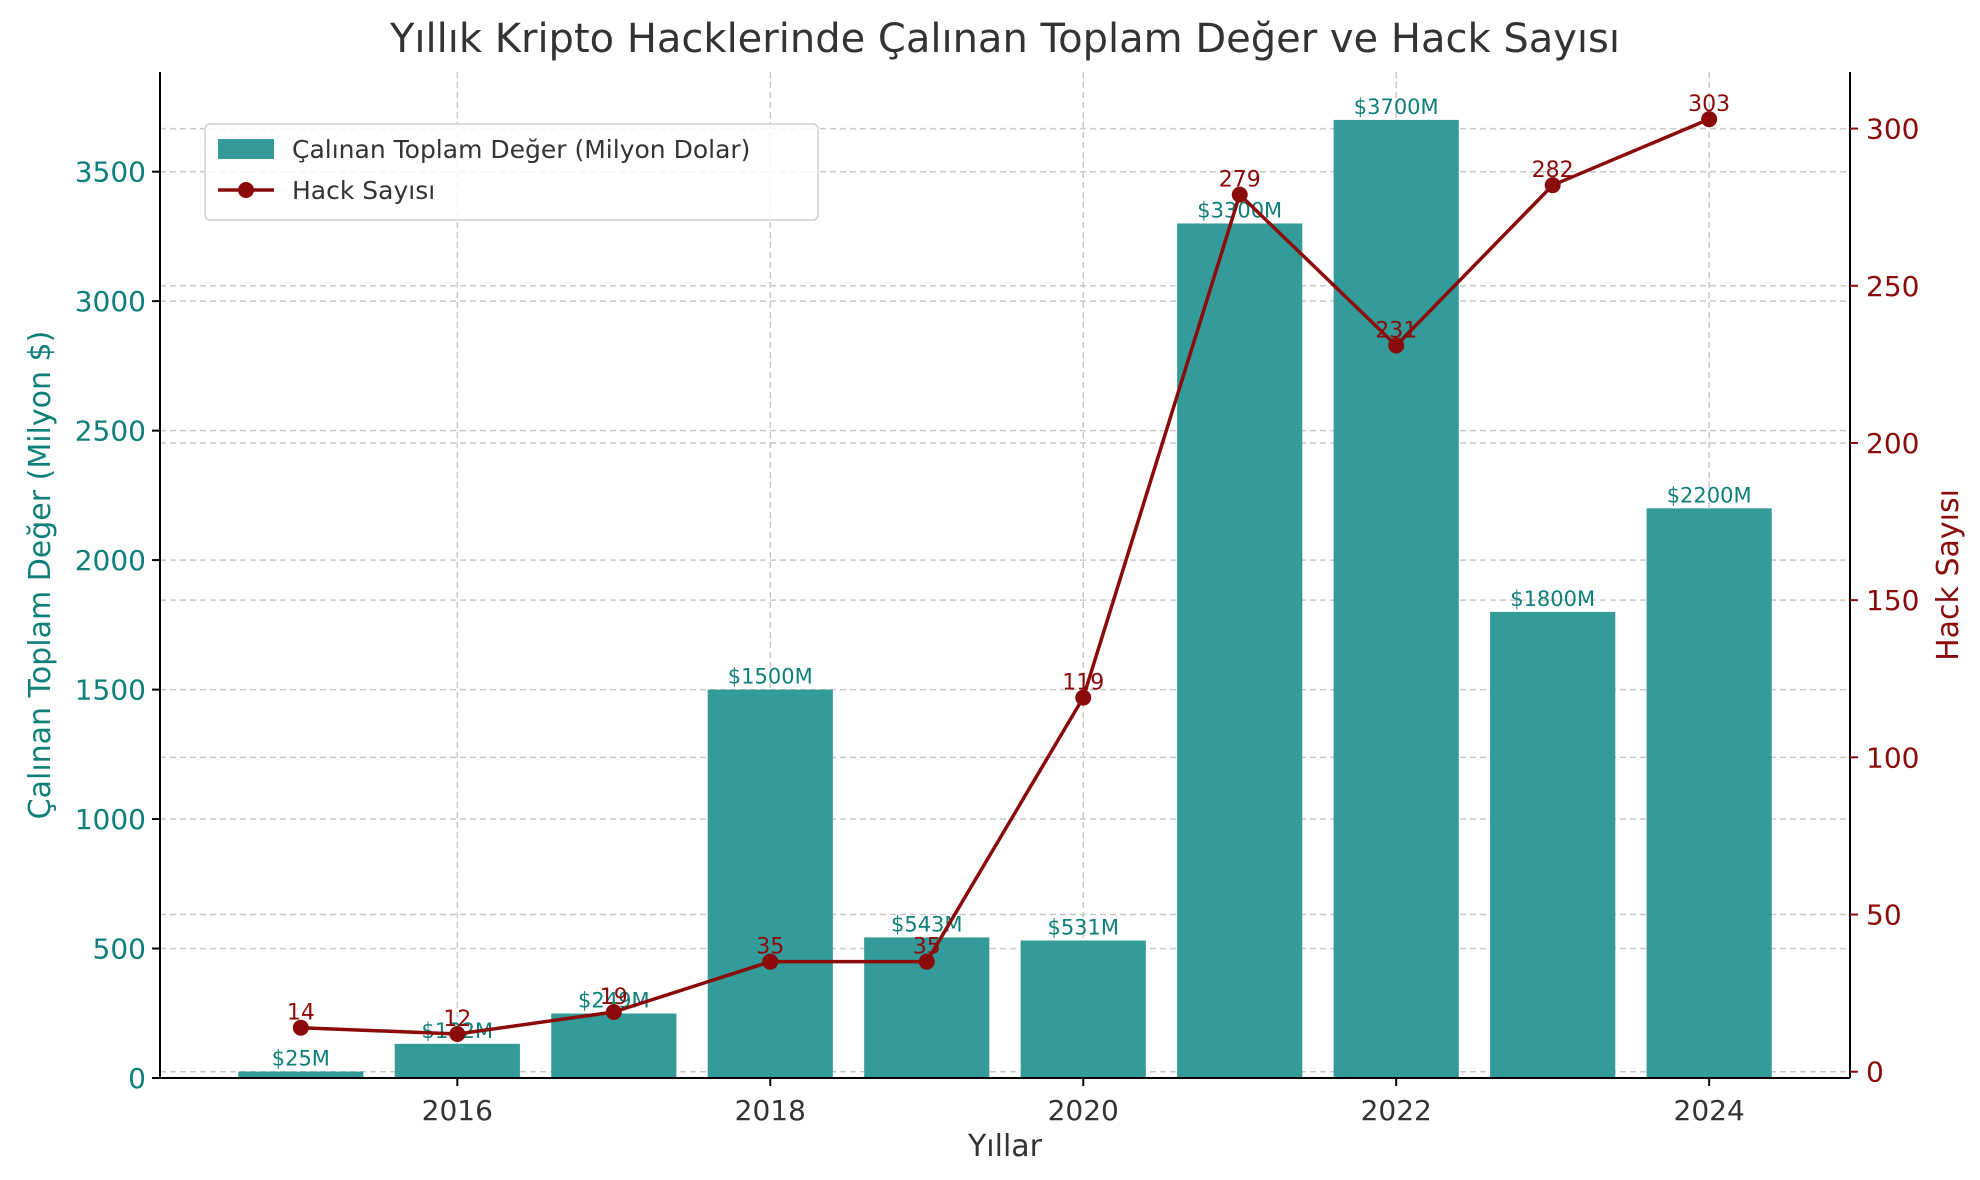 The image size is (1980, 1180). I want to click on x-axis-ticks: 2016 2018 2020 2022 2024, so click(1083, 1102).